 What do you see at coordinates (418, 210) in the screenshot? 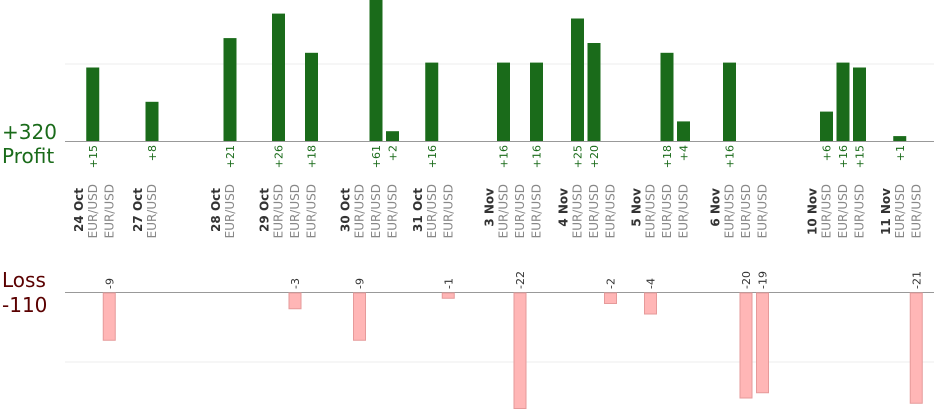
I see `date-label: 31 Oct` at bounding box center [418, 210].